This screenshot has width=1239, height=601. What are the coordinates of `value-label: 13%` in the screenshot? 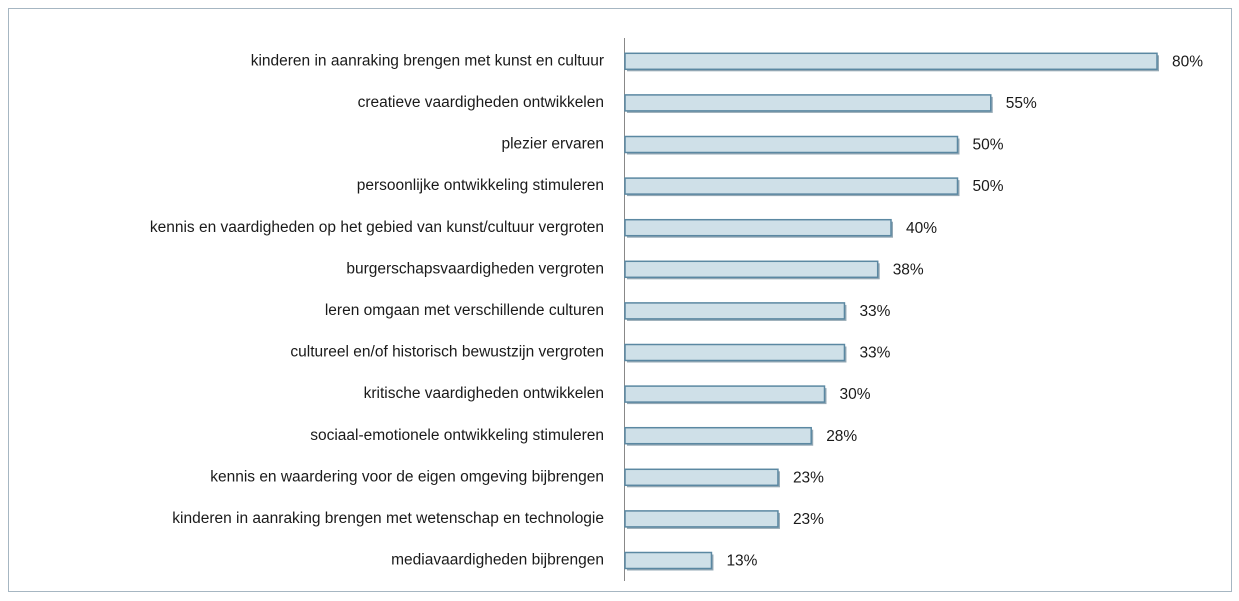 It's located at (741, 561).